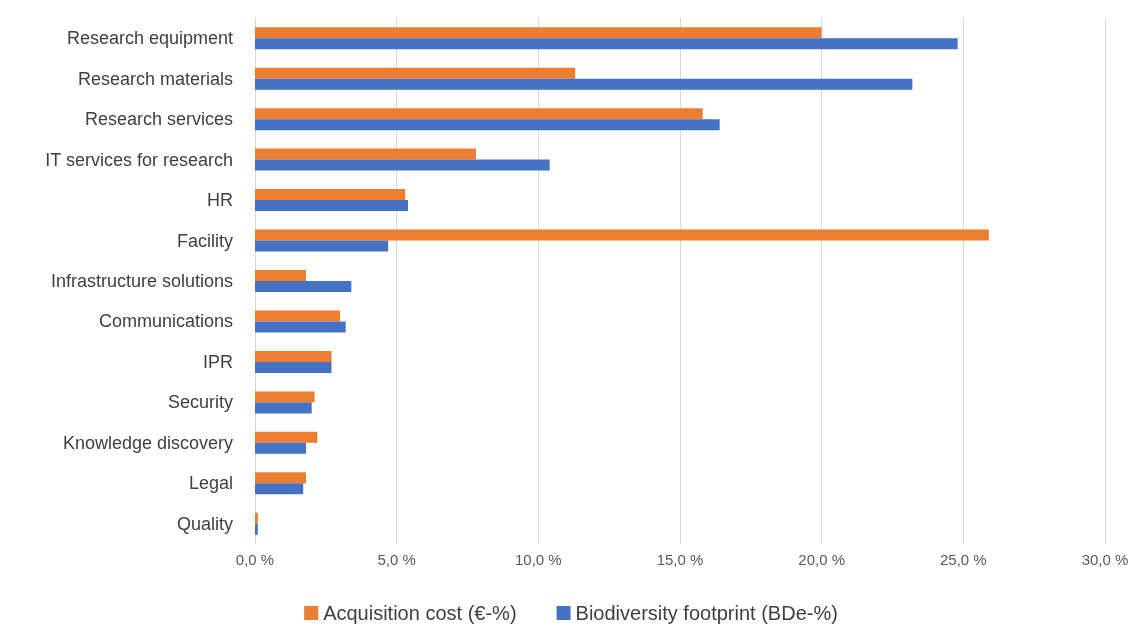  I want to click on x-tick-label: 25,0 %, so click(963, 559).